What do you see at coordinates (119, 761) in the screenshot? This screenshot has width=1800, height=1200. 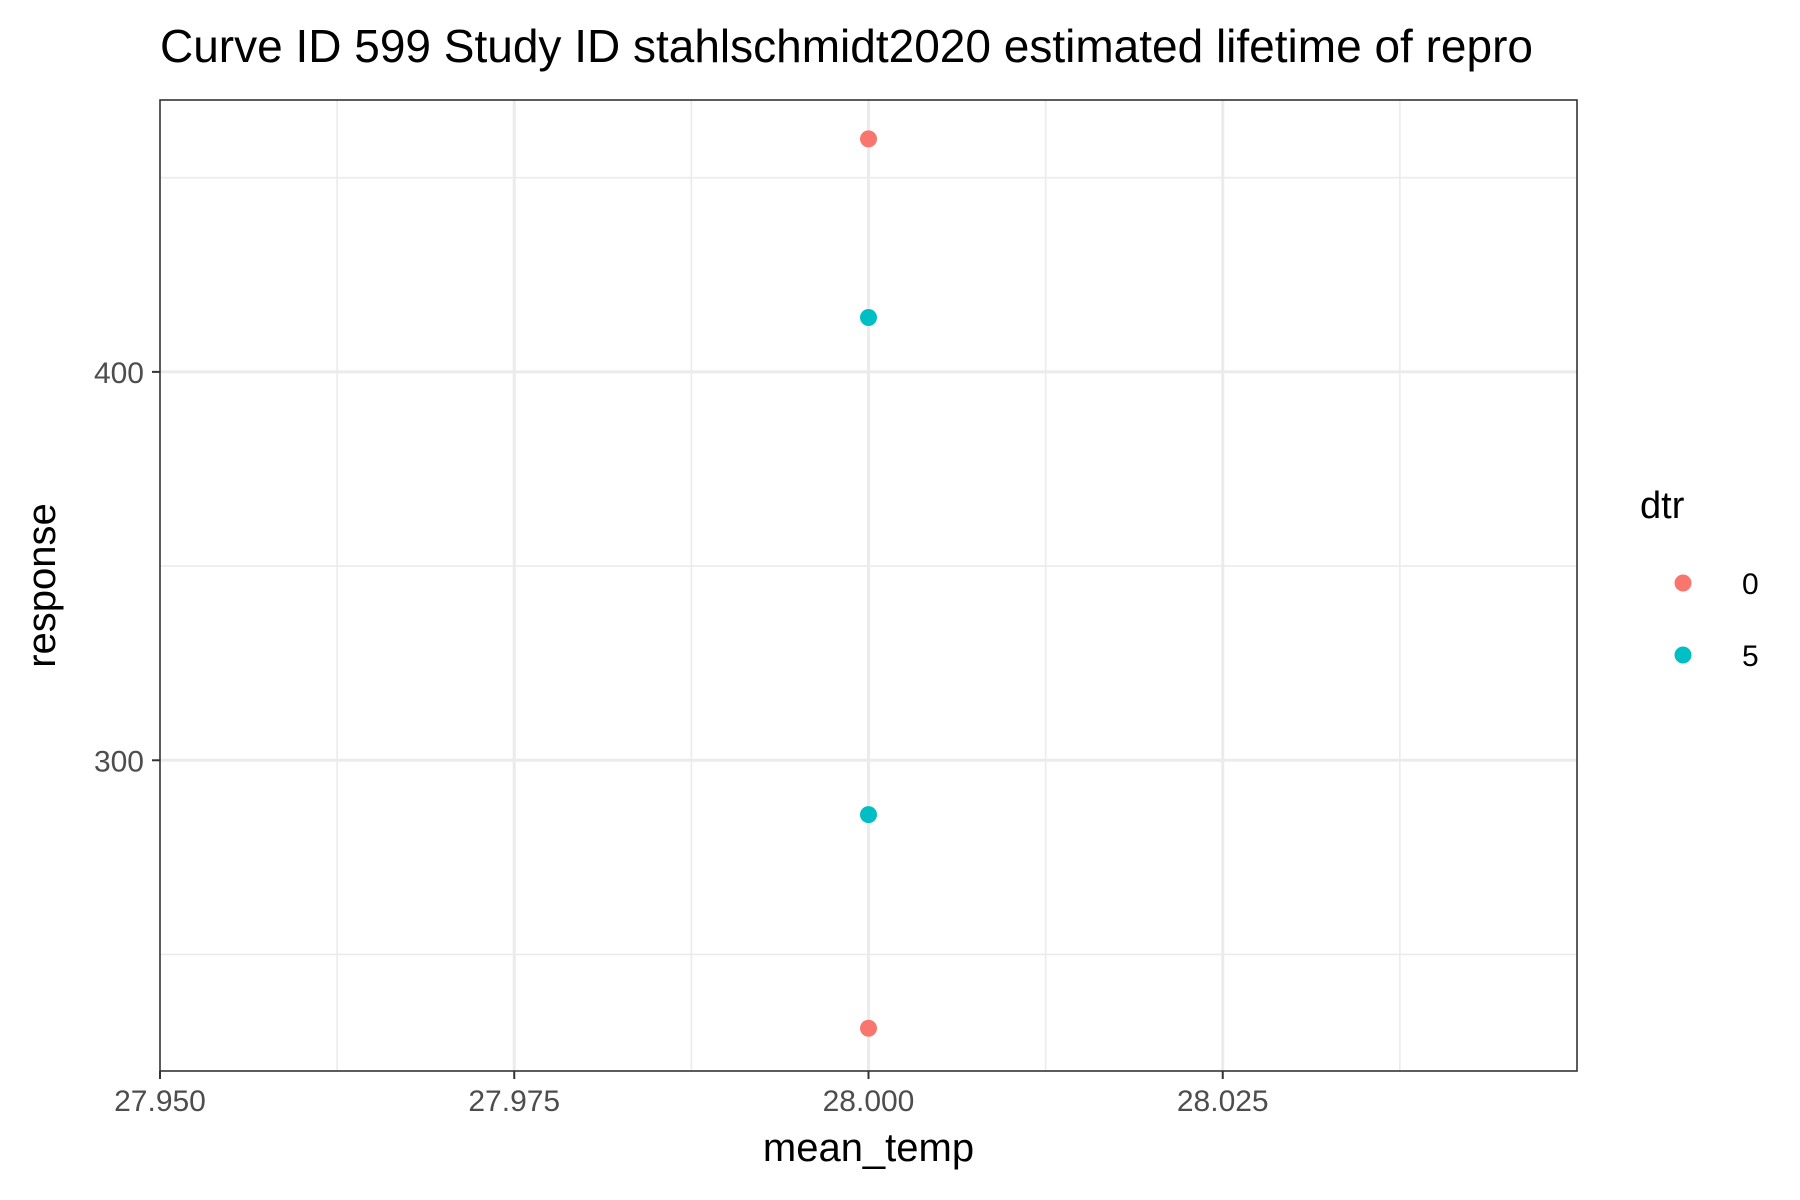 I see `y-tick-label: 300` at bounding box center [119, 761].